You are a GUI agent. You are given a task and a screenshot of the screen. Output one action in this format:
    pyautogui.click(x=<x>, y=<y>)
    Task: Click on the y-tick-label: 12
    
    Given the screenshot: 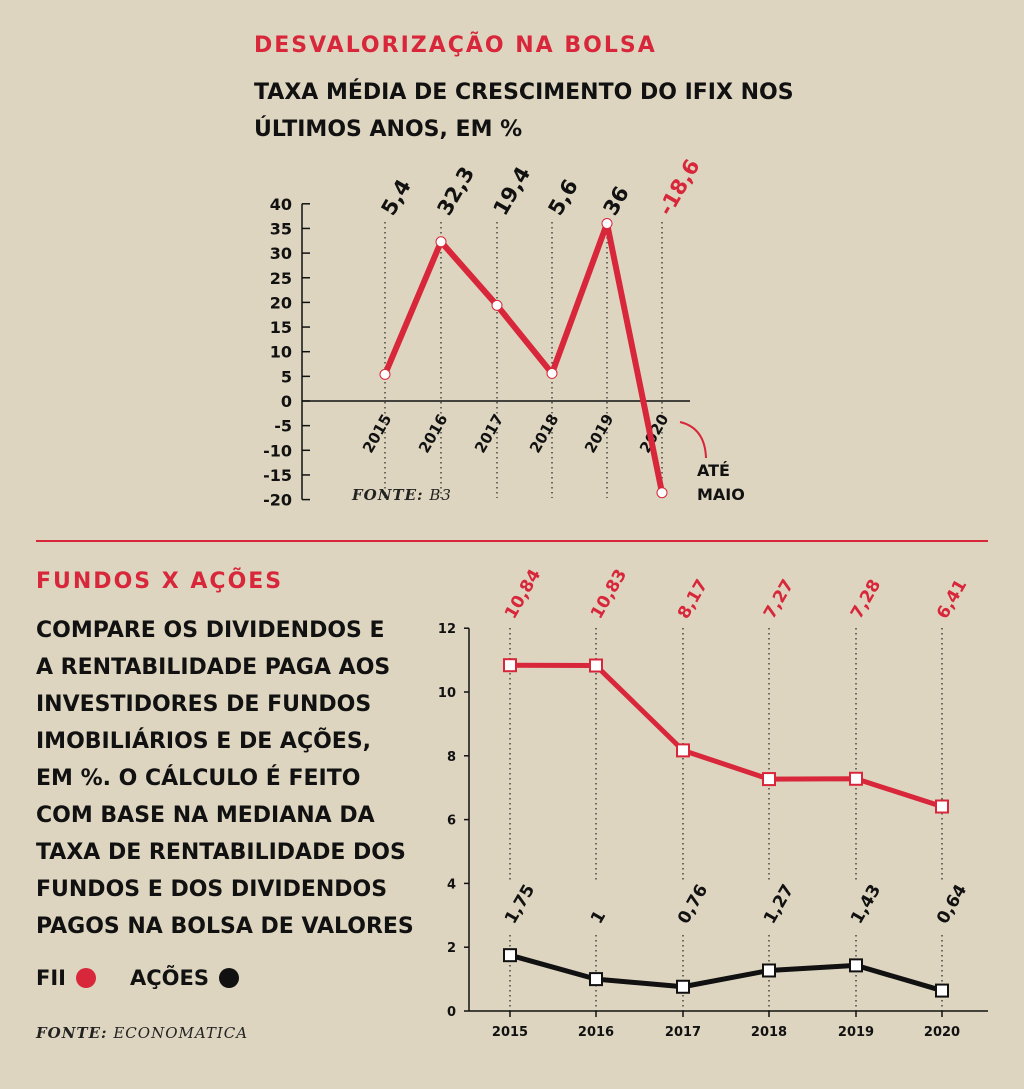 What is the action you would take?
    pyautogui.click(x=447, y=629)
    